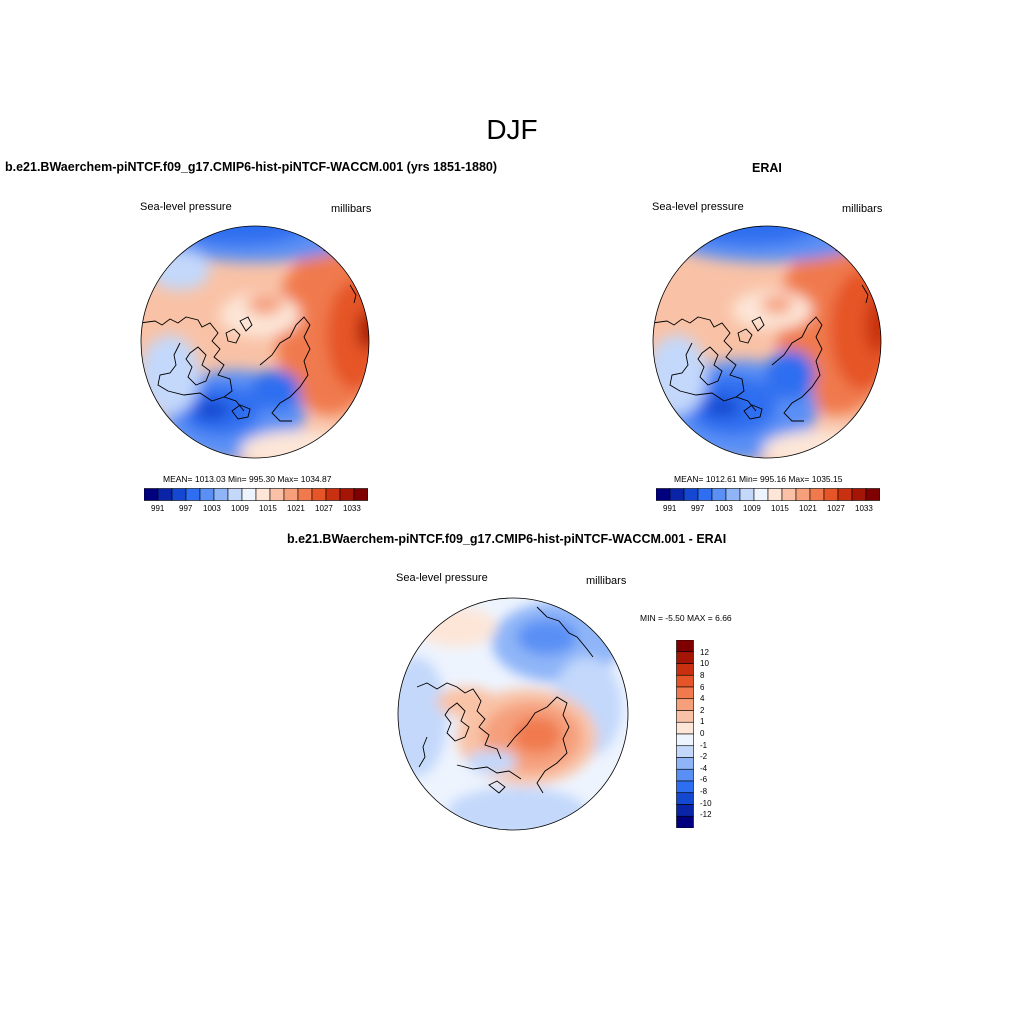  Describe the element at coordinates (862, 209) in the screenshot. I see `panel-2-units-label: millibars` at that location.